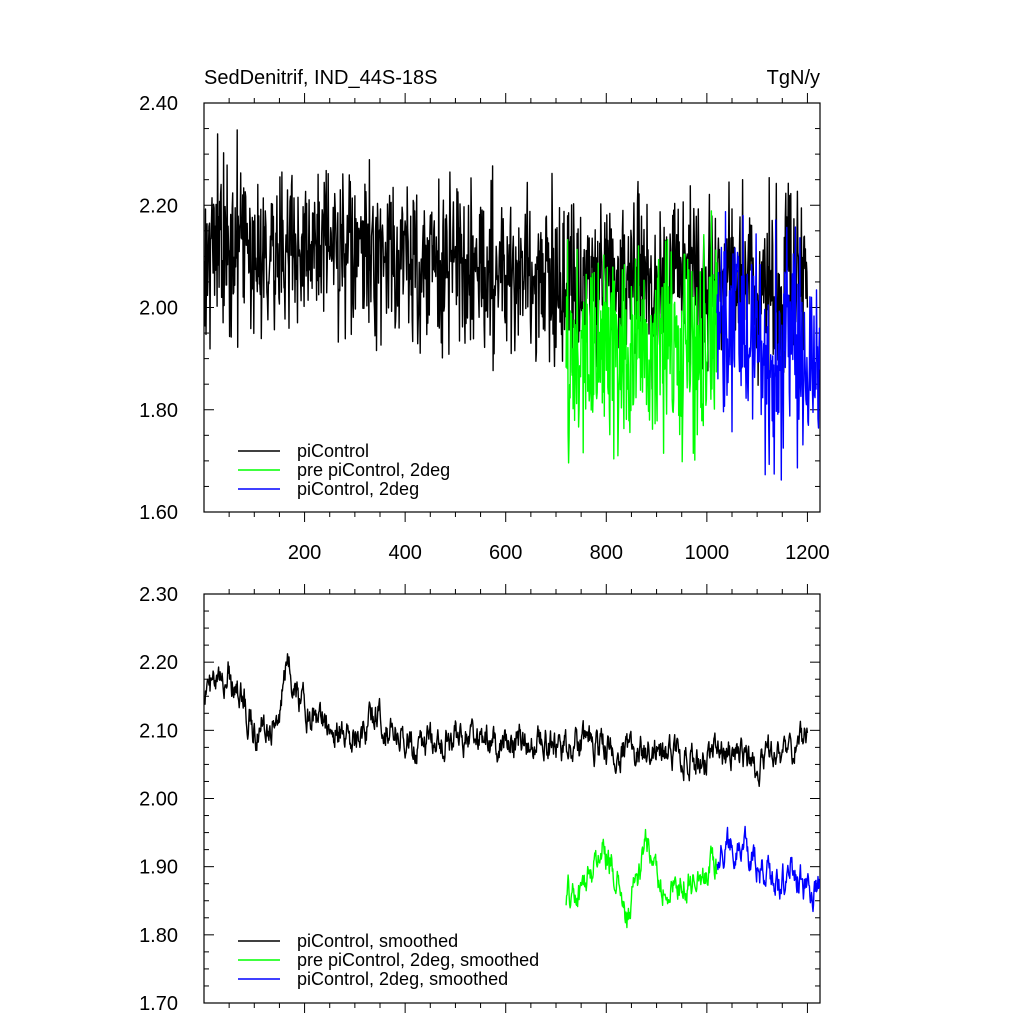 The width and height of the screenshot is (1024, 1024). Describe the element at coordinates (158, 104) in the screenshot. I see `y-tick-label: 2.40` at that location.